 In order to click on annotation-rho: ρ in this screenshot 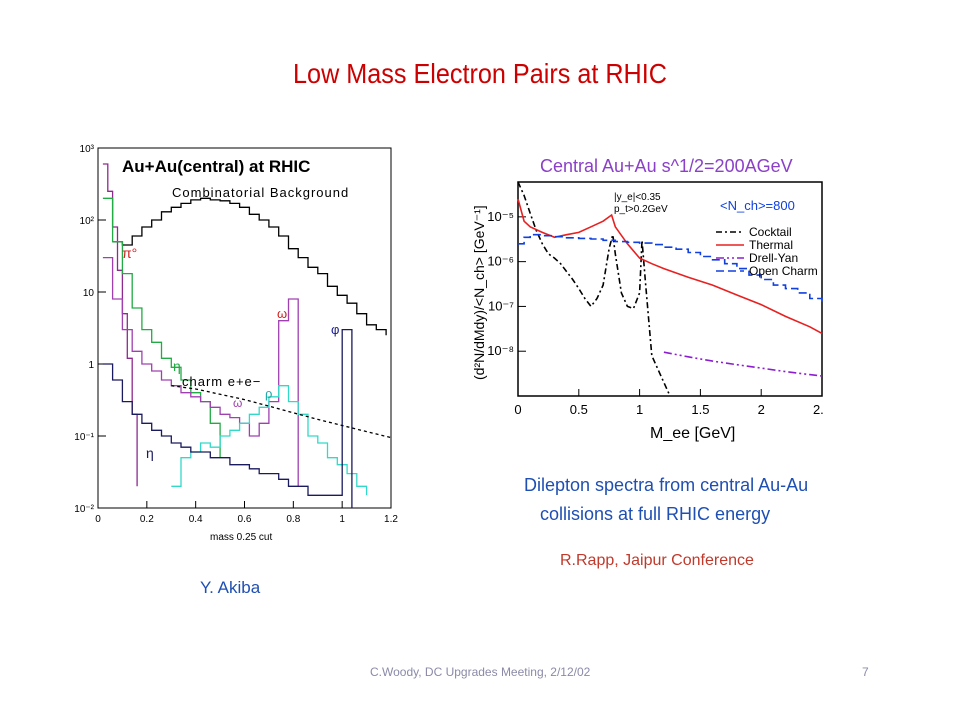, I will do `click(268, 393)`.